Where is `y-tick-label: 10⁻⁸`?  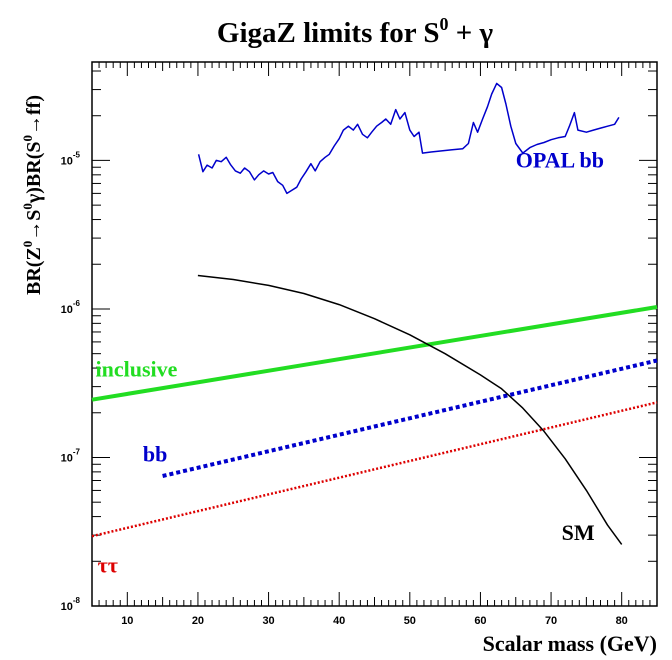 y-tick-label: 10⁻⁸ is located at coordinates (71, 604).